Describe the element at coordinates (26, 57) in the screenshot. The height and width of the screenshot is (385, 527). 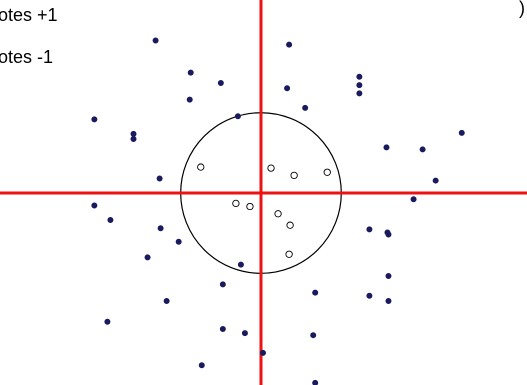
I see `legend-entry-minus: otes -1` at that location.